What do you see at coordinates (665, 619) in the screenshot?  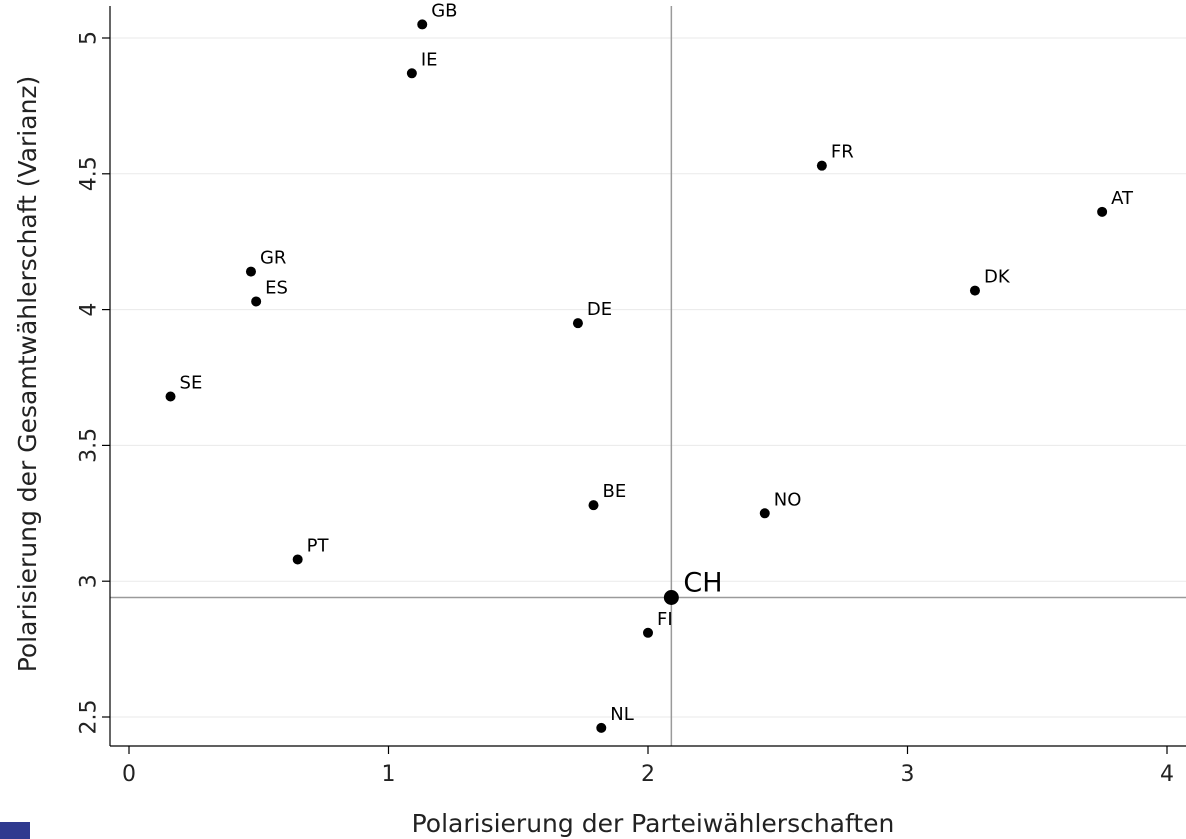 I see `data-label-fi: FI` at bounding box center [665, 619].